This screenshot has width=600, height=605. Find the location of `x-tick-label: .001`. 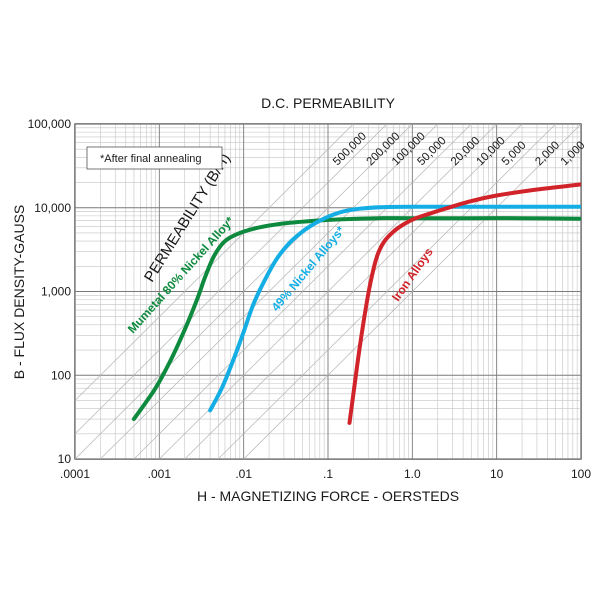

x-tick-label: .001 is located at coordinates (160, 474).